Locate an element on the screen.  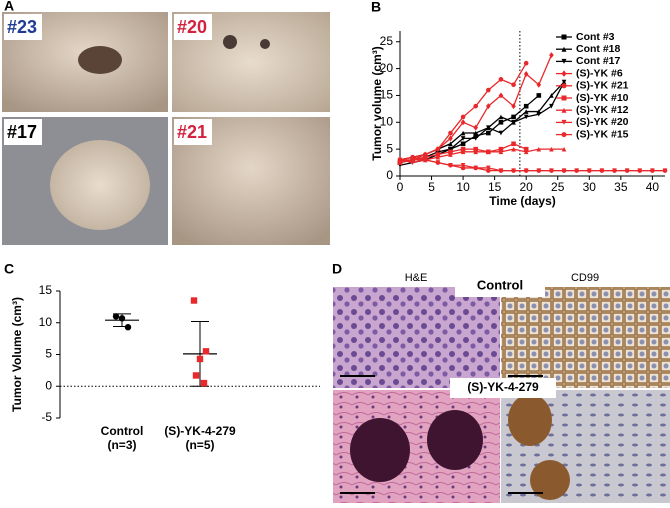
legend-label: (S)-YK #12 is located at coordinates (602, 110).